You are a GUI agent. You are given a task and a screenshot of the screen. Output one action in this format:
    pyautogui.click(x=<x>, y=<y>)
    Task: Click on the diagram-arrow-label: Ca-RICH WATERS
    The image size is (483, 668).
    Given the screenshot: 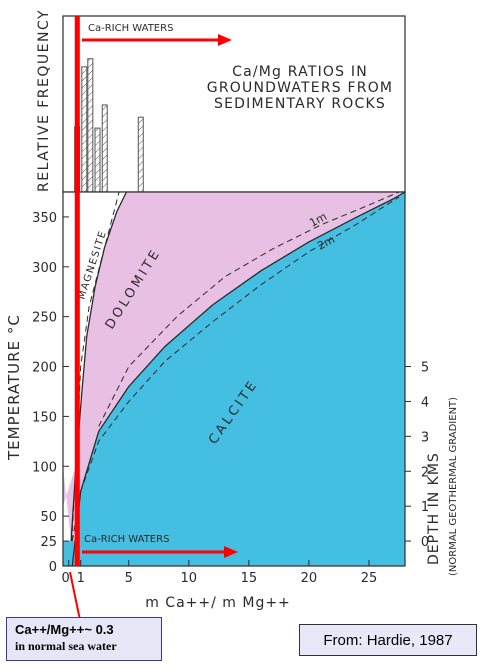 What is the action you would take?
    pyautogui.click(x=126, y=539)
    